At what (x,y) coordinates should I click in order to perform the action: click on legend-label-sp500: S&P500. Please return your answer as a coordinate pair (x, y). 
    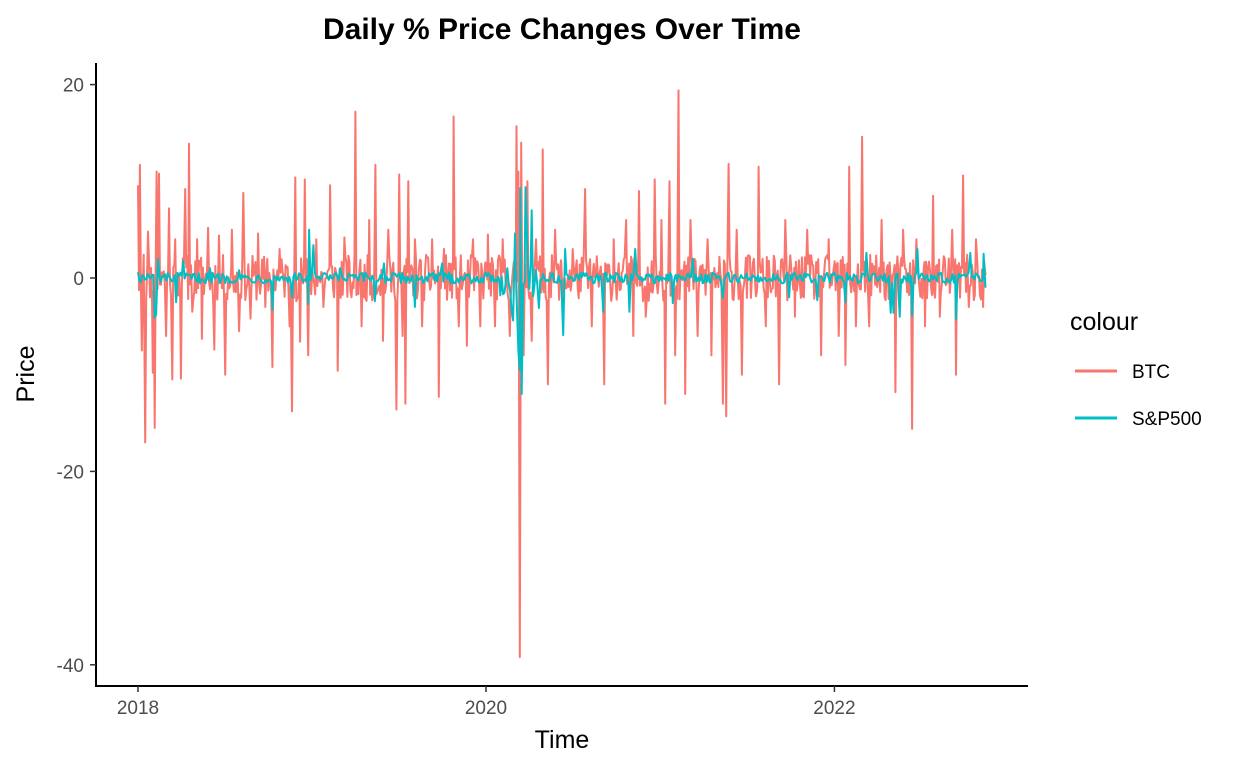
    Looking at the image, I should click on (1167, 419).